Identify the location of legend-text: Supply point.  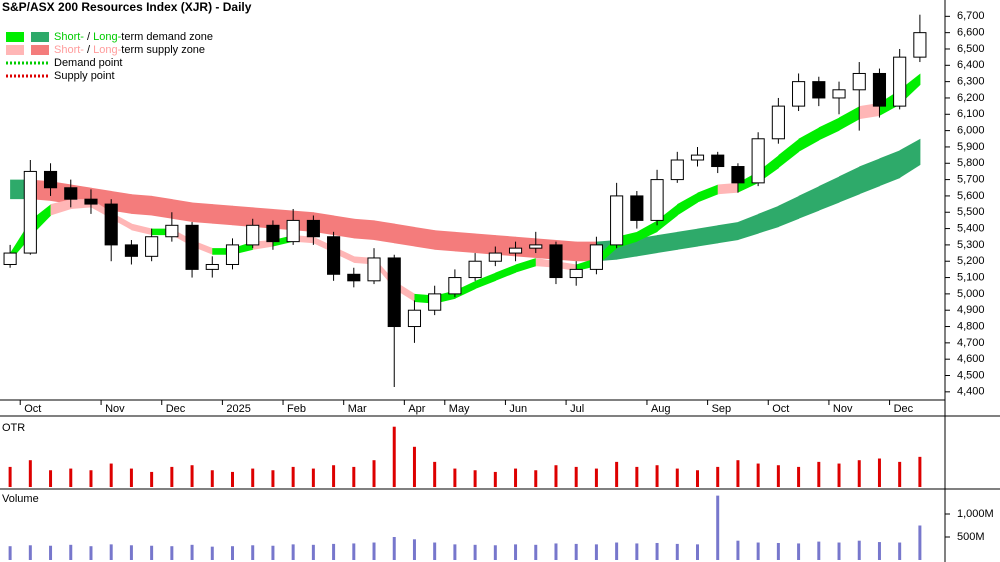
(84, 76).